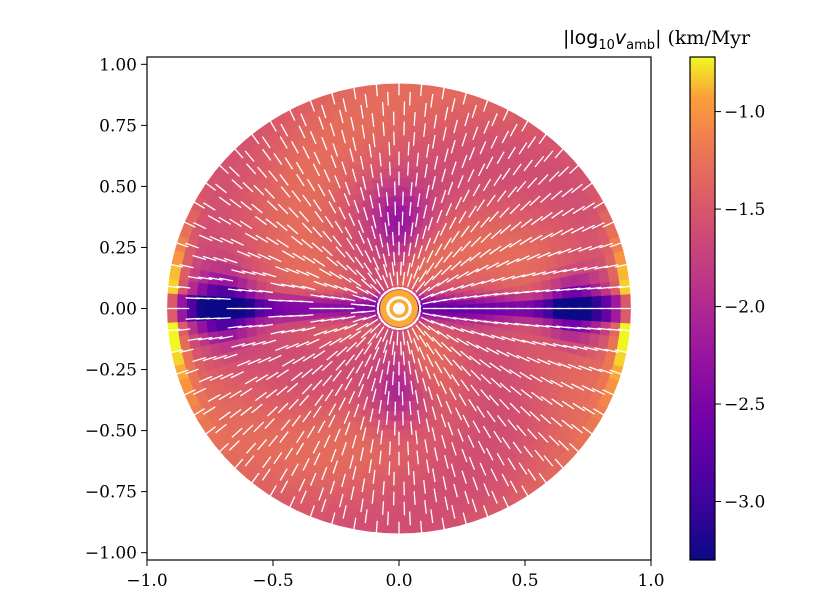 This screenshot has width=822, height=616. Describe the element at coordinates (398, 581) in the screenshot. I see `x-tick-label: 0.0` at that location.